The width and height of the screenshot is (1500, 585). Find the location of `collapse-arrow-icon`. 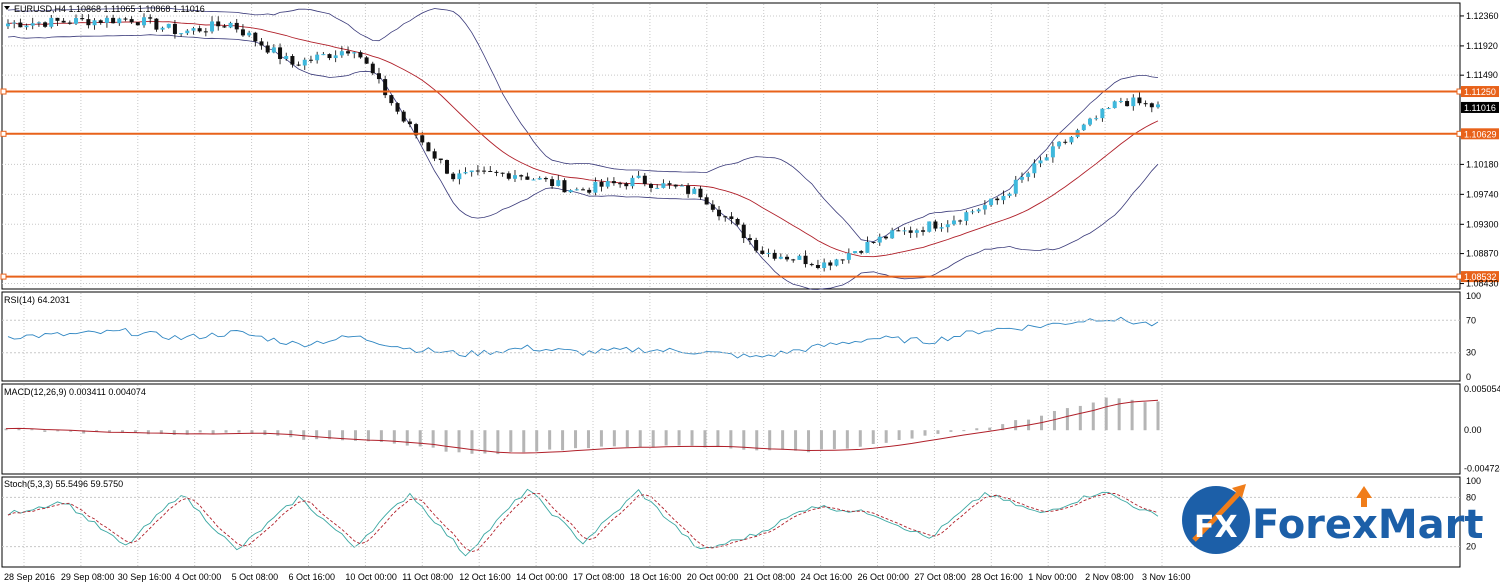

collapse-arrow-icon is located at coordinates (7, 8).